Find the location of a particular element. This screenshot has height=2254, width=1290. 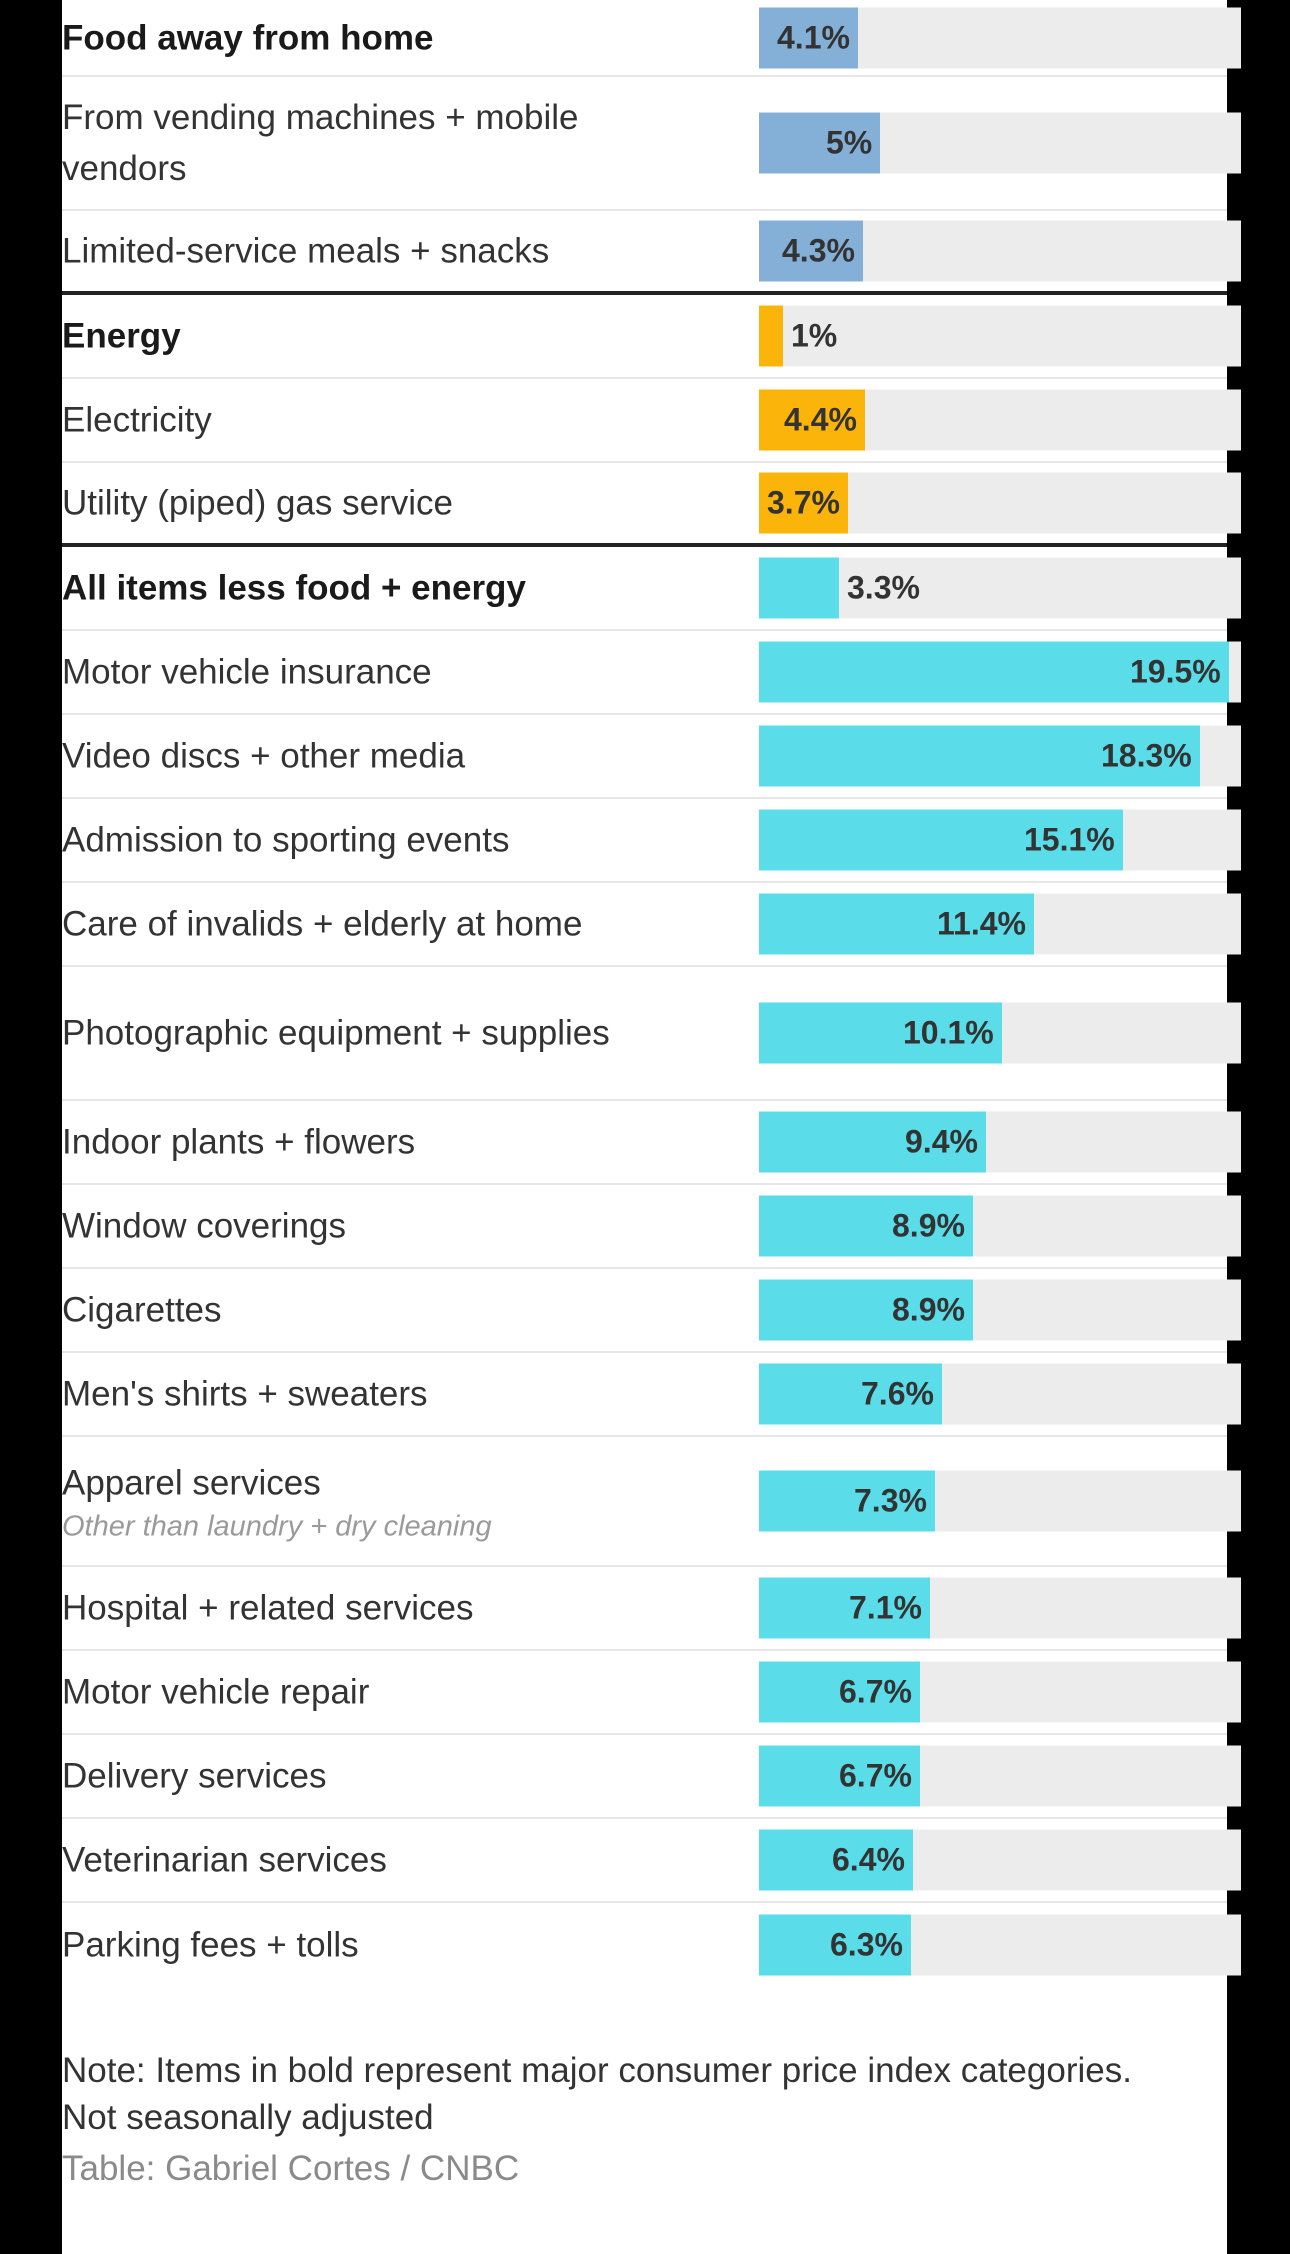

row-label-text: All items less food + energy is located at coordinates (294, 588).